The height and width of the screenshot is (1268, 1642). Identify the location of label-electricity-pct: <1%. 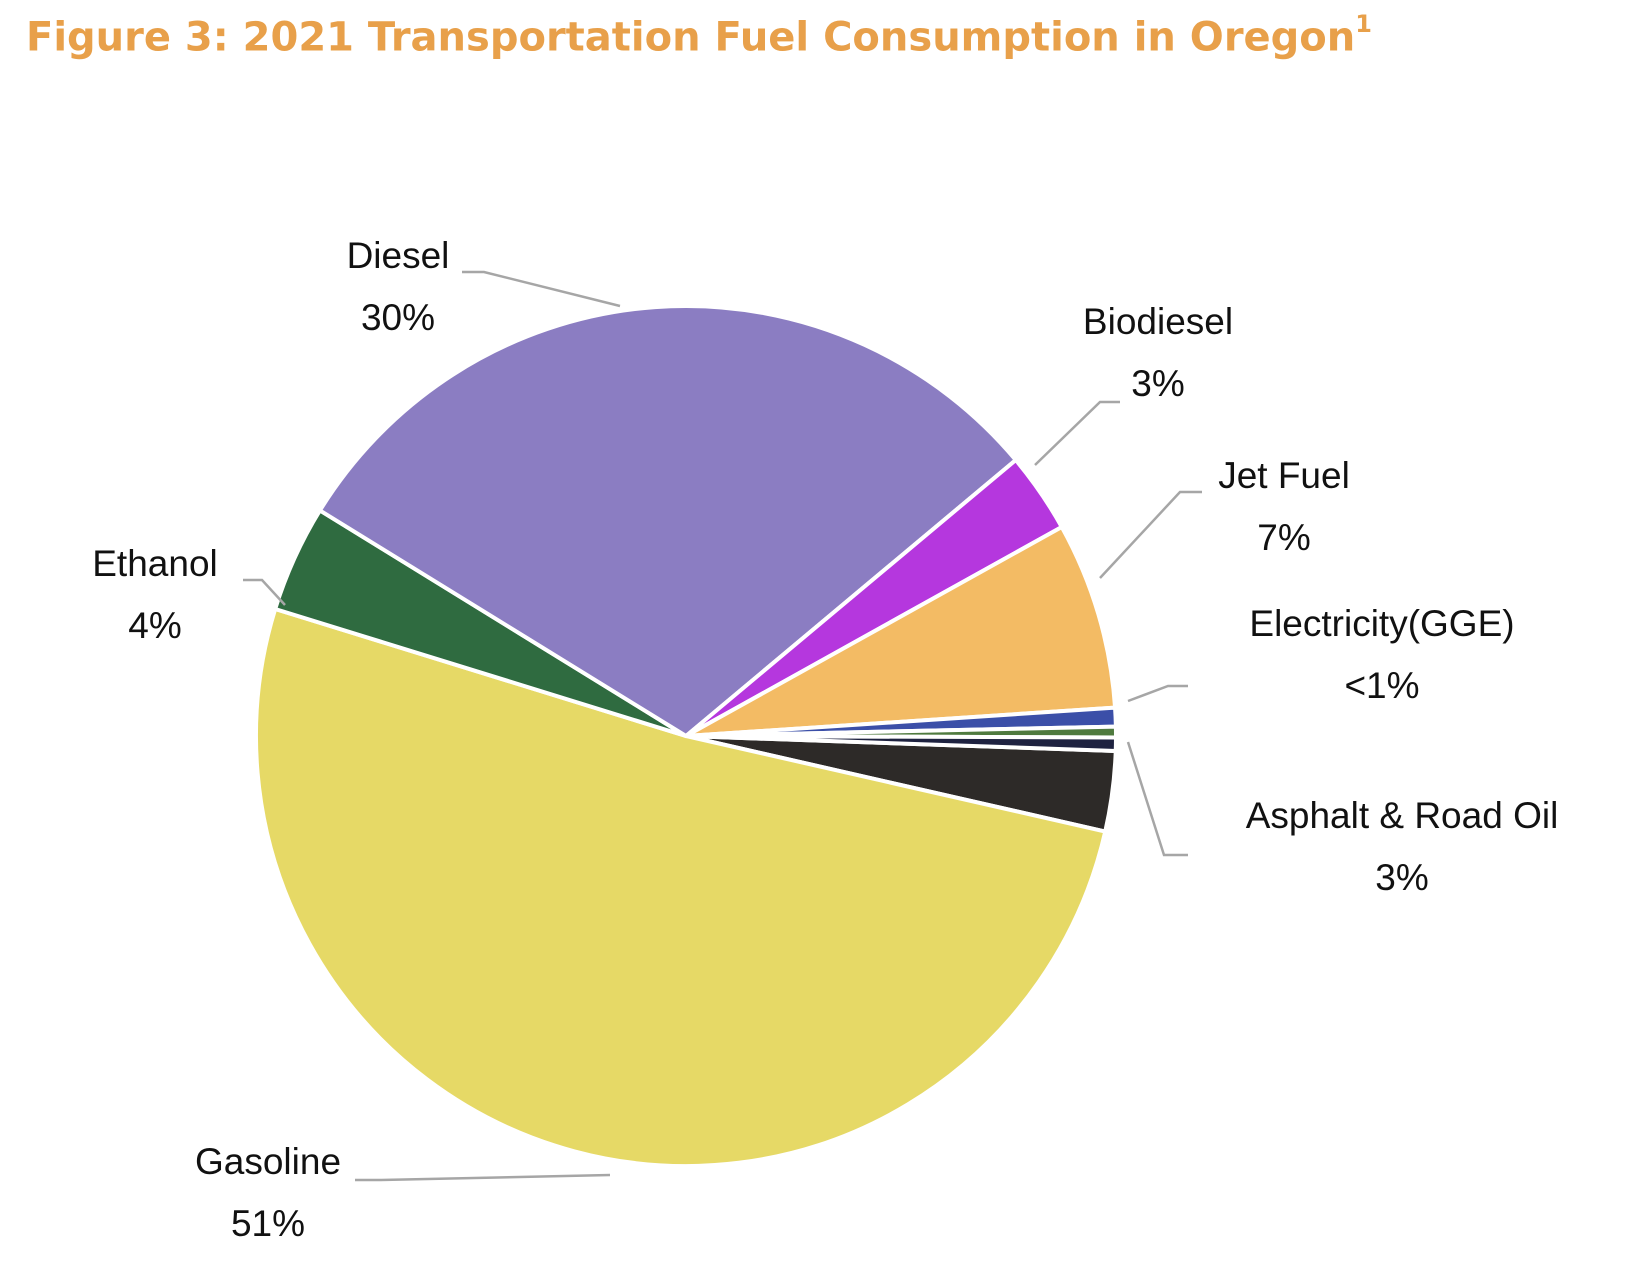
(1381, 685).